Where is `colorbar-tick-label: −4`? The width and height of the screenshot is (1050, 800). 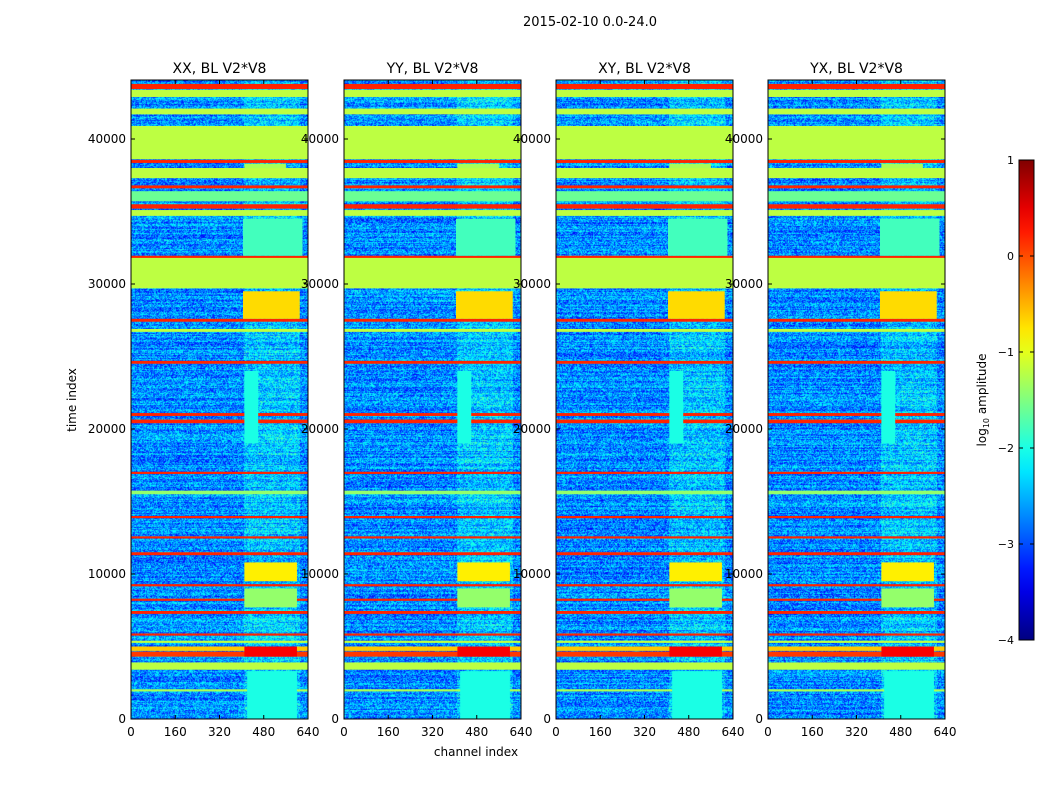
colorbar-tick-label: −4 is located at coordinates (1006, 640).